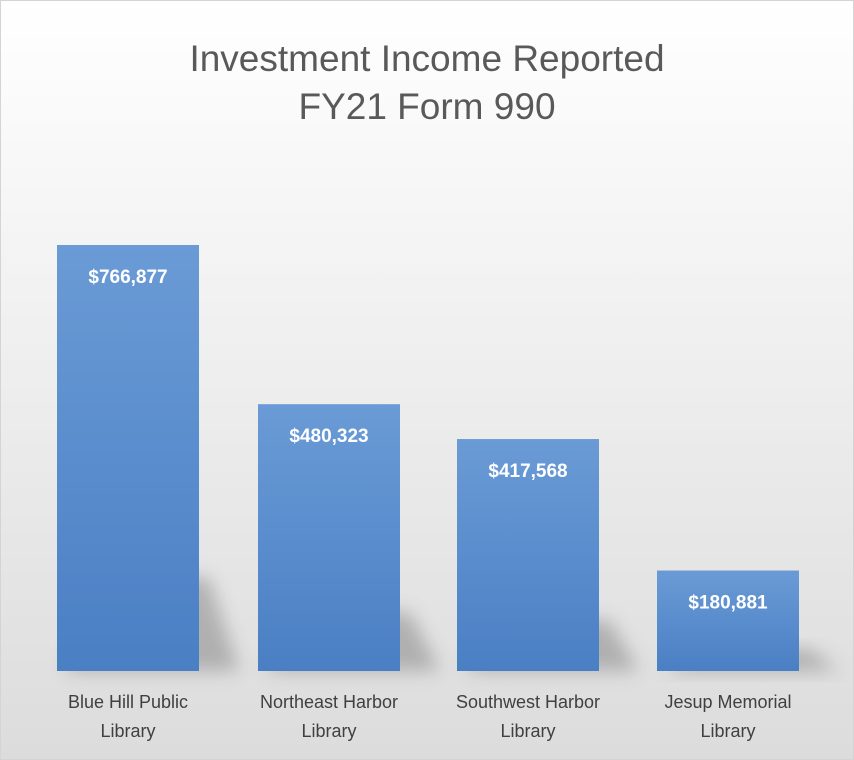 This screenshot has height=760, width=854. What do you see at coordinates (727, 731) in the screenshot?
I see `category-label-4-line-2: Library` at bounding box center [727, 731].